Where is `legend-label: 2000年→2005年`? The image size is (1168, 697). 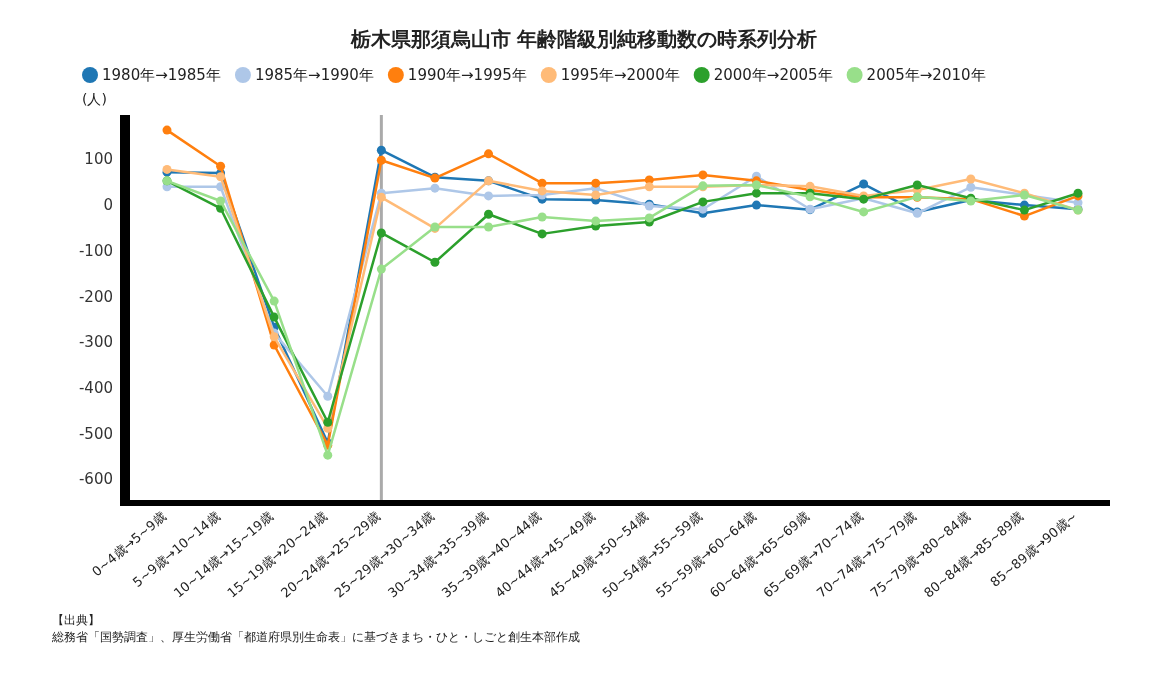 legend-label: 2000年→2005年 is located at coordinates (773, 75).